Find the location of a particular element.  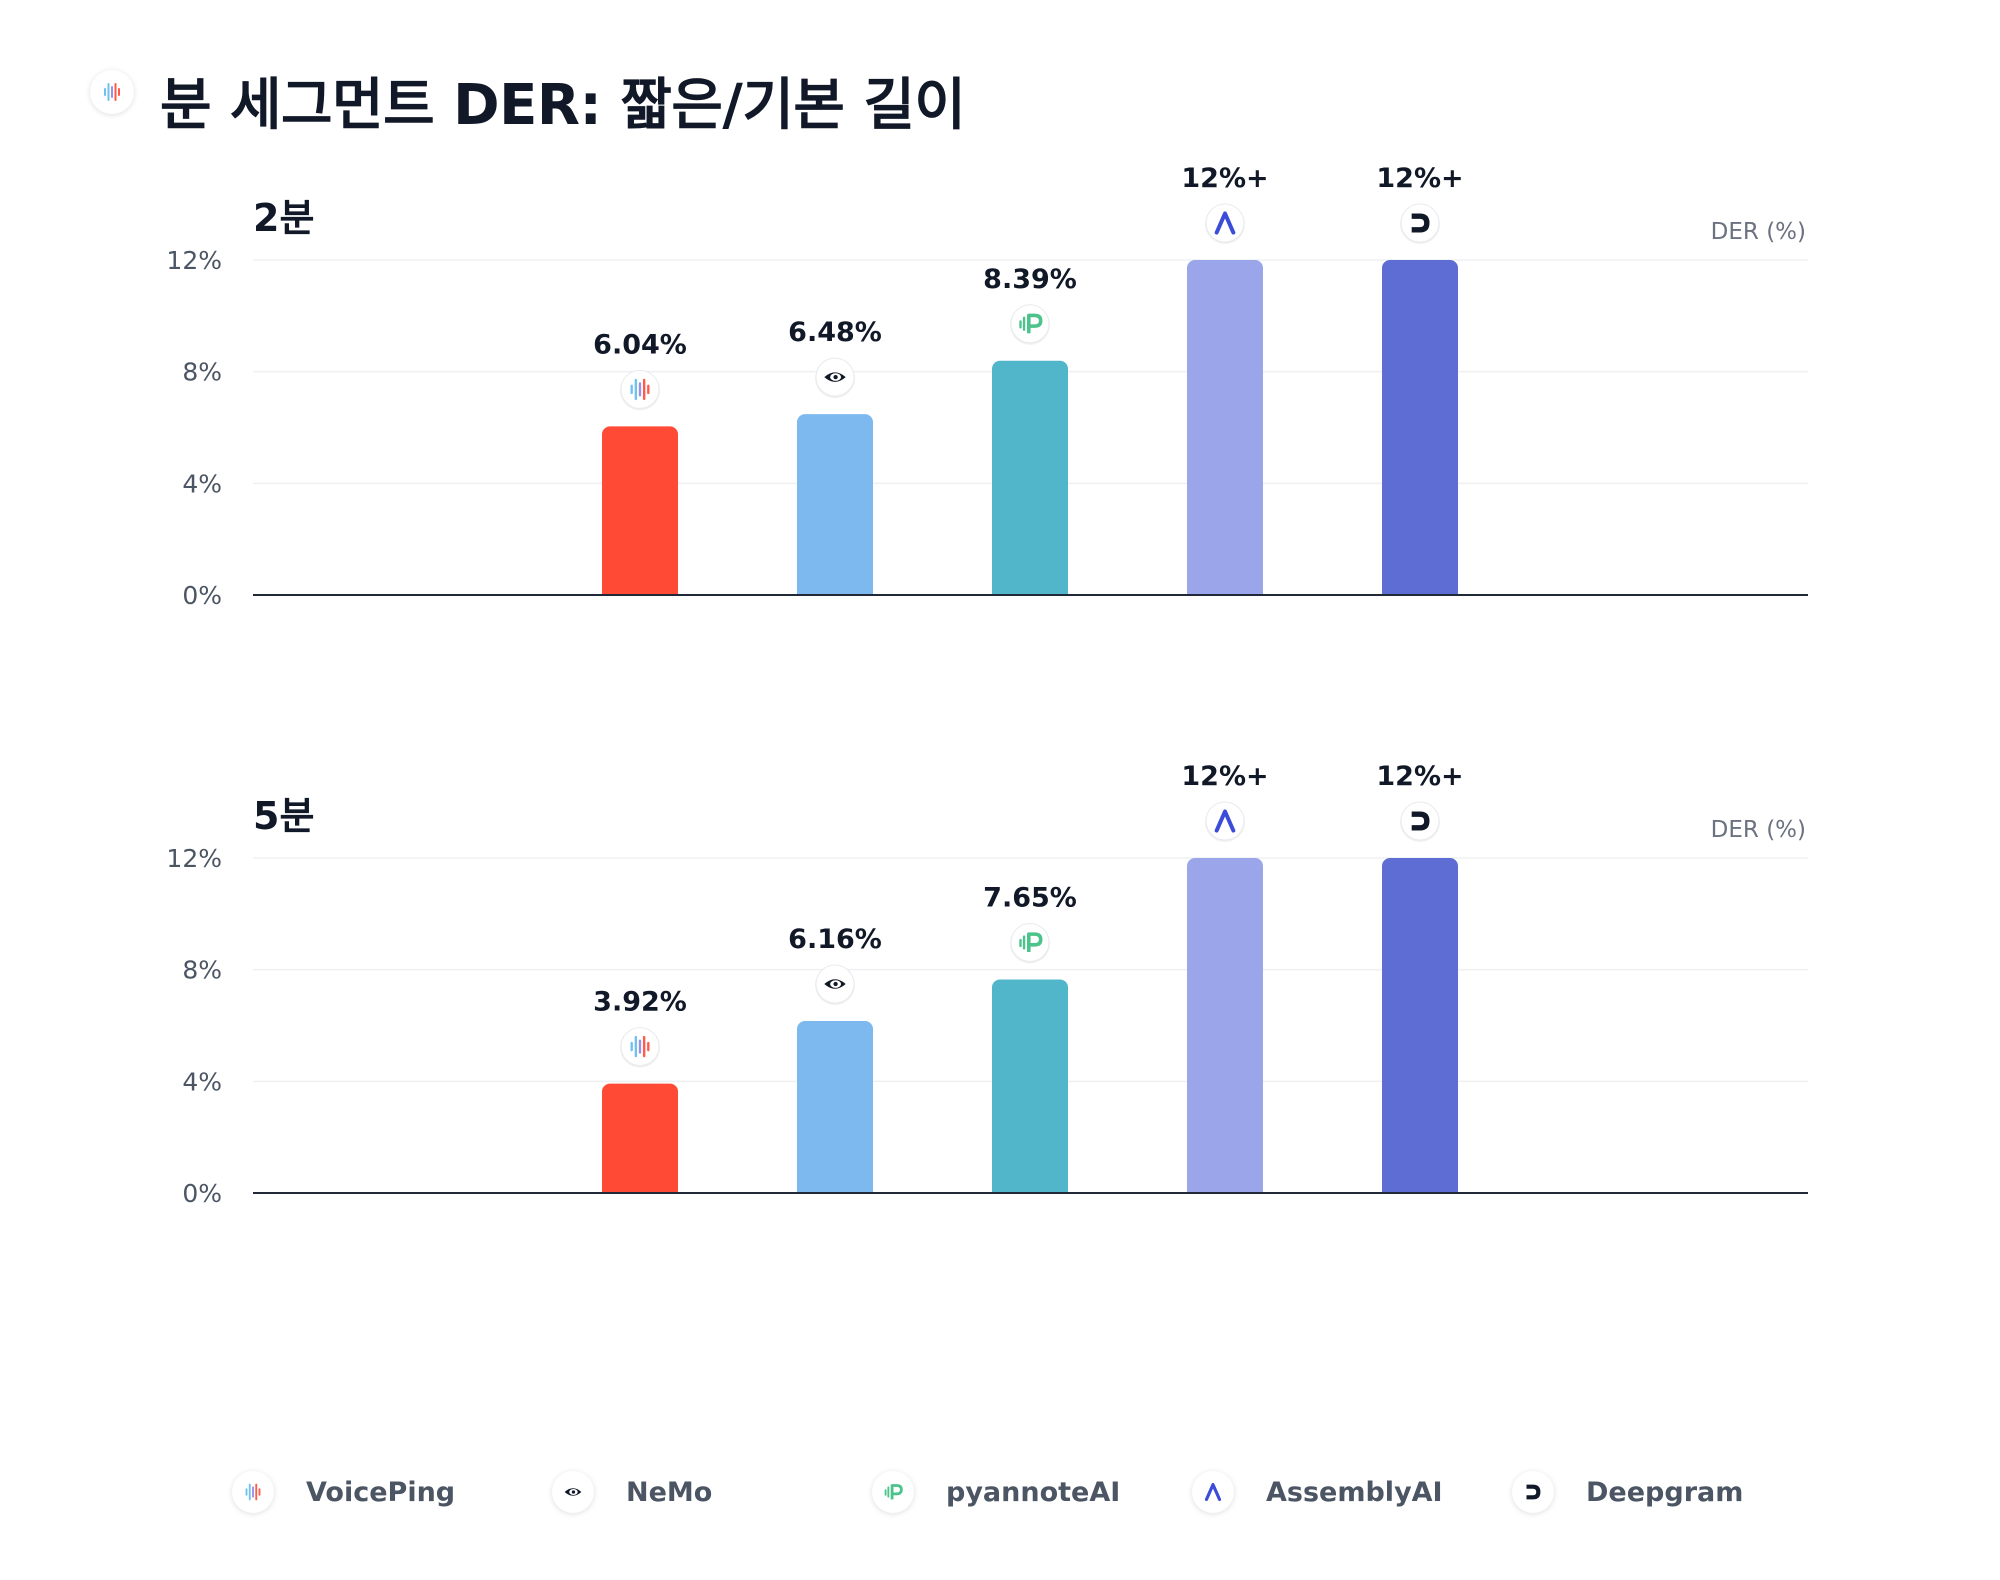

bar-value-label: 6.04% is located at coordinates (640, 344).